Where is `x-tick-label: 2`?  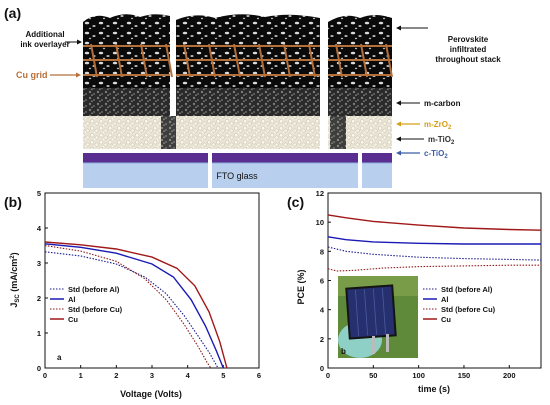
x-tick-label: 2 is located at coordinates (116, 375).